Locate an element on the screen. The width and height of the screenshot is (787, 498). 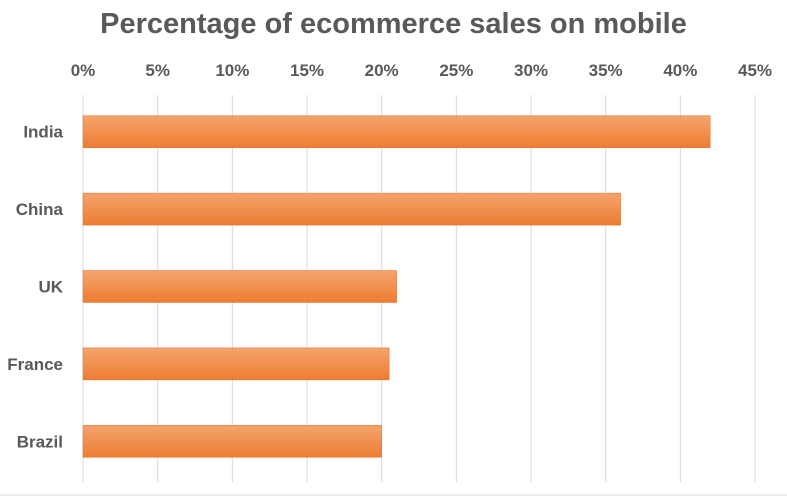
x-tick-label: 10% is located at coordinates (232, 70).